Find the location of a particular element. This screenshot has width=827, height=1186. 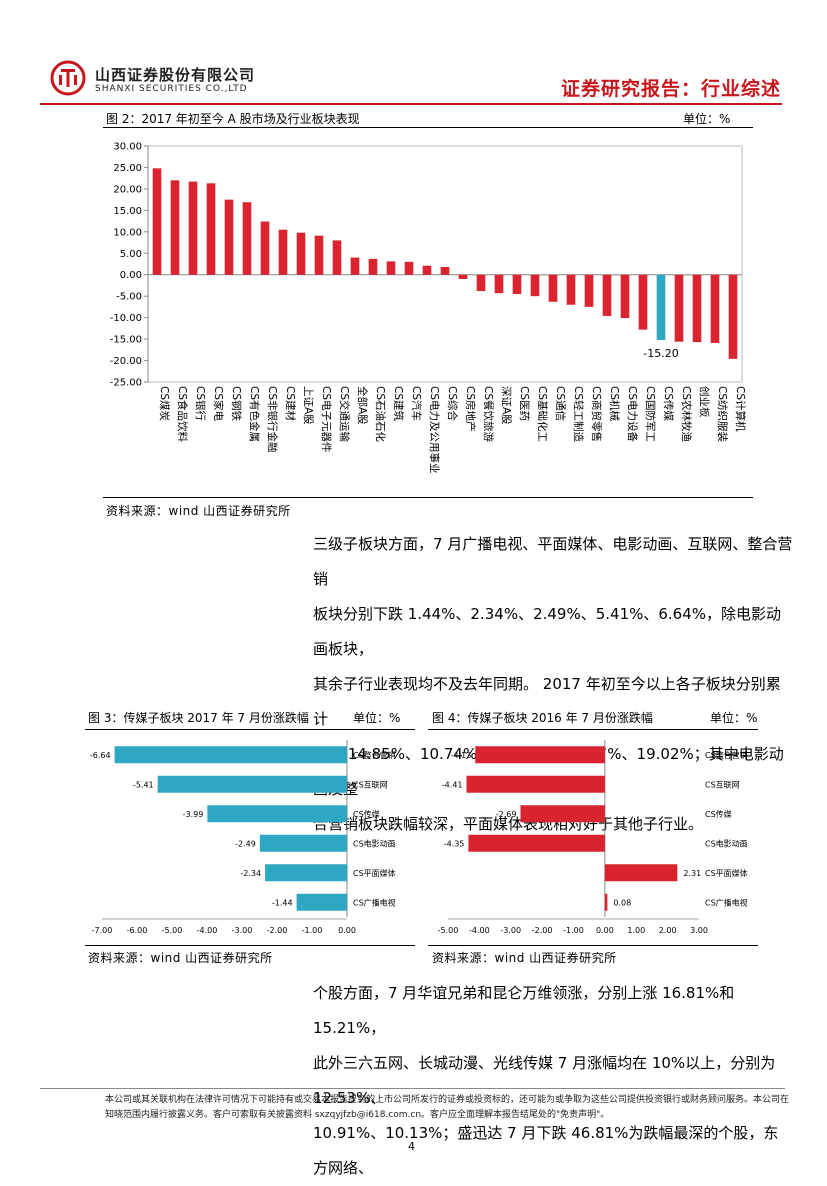

fig2-y-tick-label: 25.00 is located at coordinates (127, 168).